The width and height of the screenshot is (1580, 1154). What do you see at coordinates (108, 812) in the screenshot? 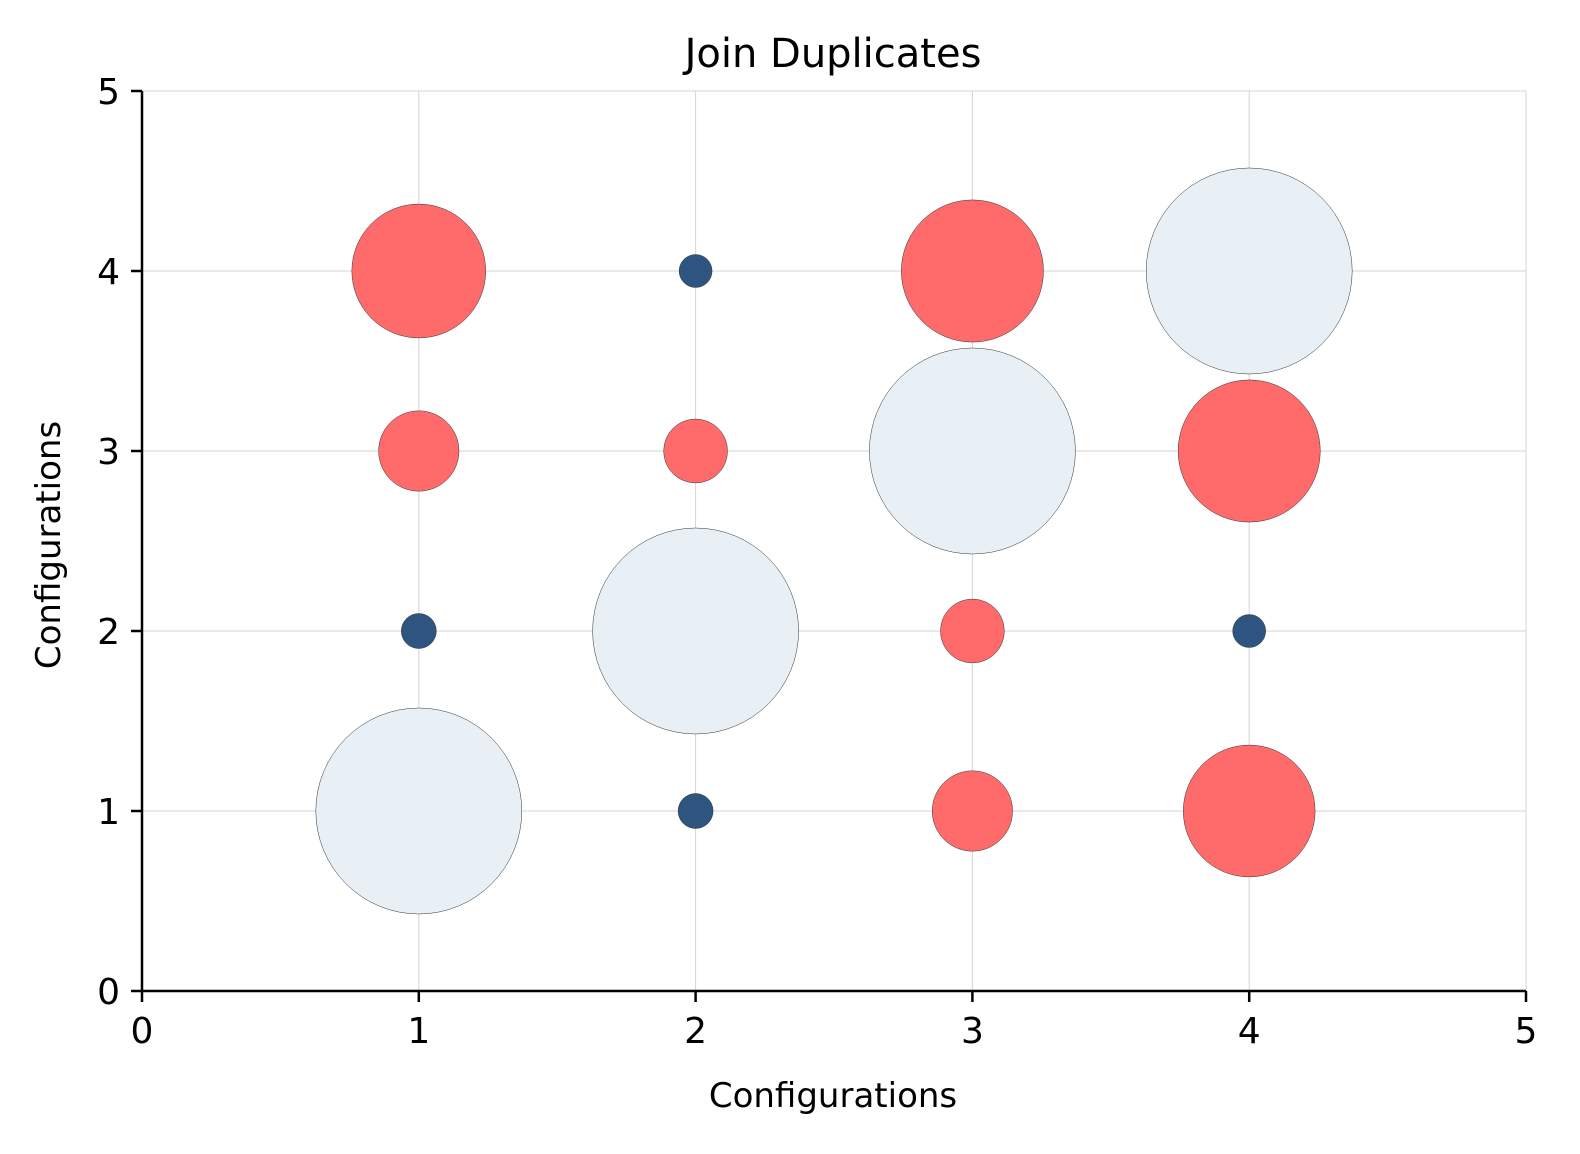
I see `y-tick-label: 1` at bounding box center [108, 812].